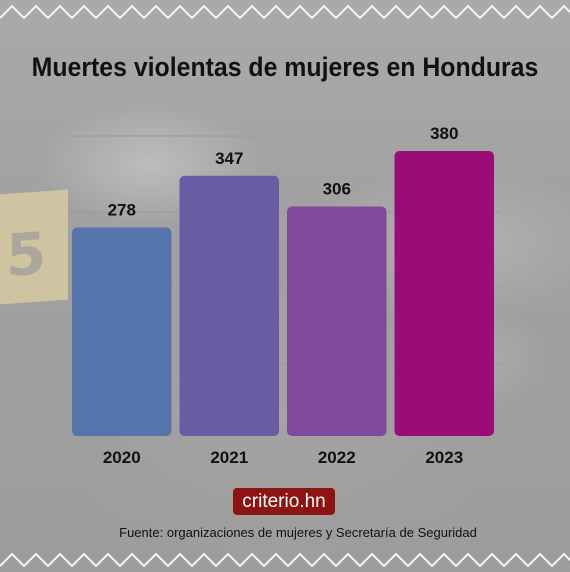  I want to click on bar-2023, so click(444, 293).